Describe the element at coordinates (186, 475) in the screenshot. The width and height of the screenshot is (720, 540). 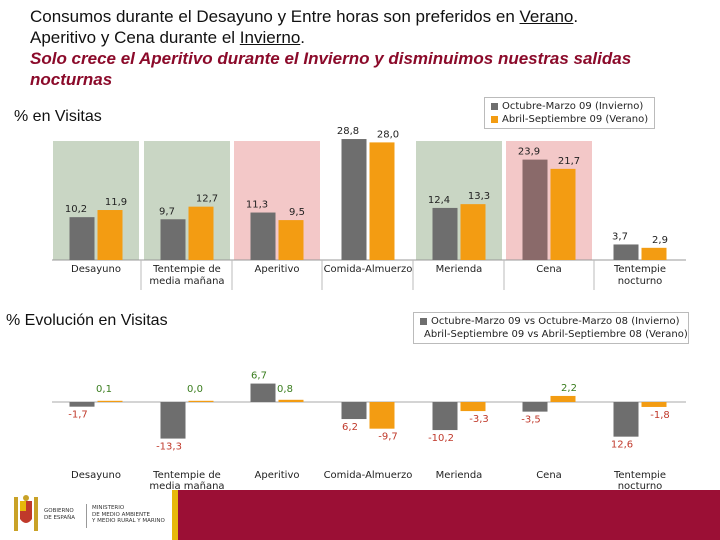
I see `chart2-category-label: Tentempie de` at that location.